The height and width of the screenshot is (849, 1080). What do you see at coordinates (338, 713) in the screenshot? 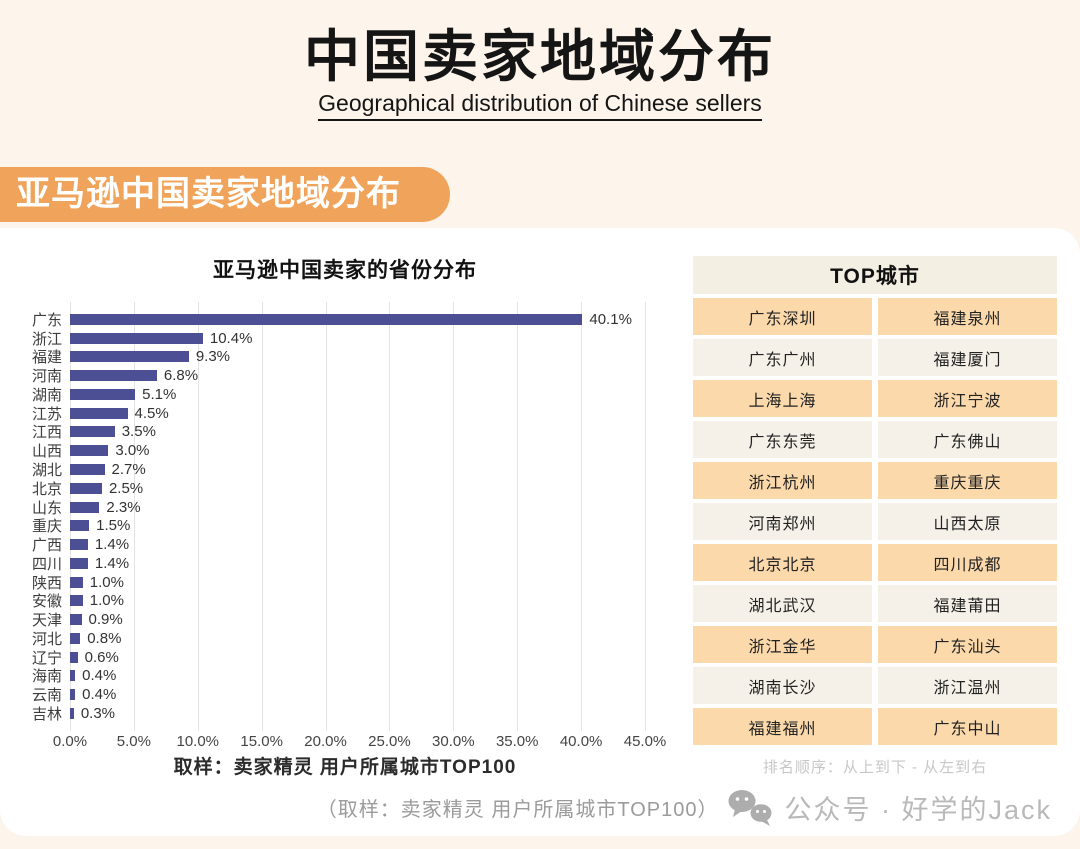
I see `chart-row: 吉林 0.3%` at bounding box center [338, 713].